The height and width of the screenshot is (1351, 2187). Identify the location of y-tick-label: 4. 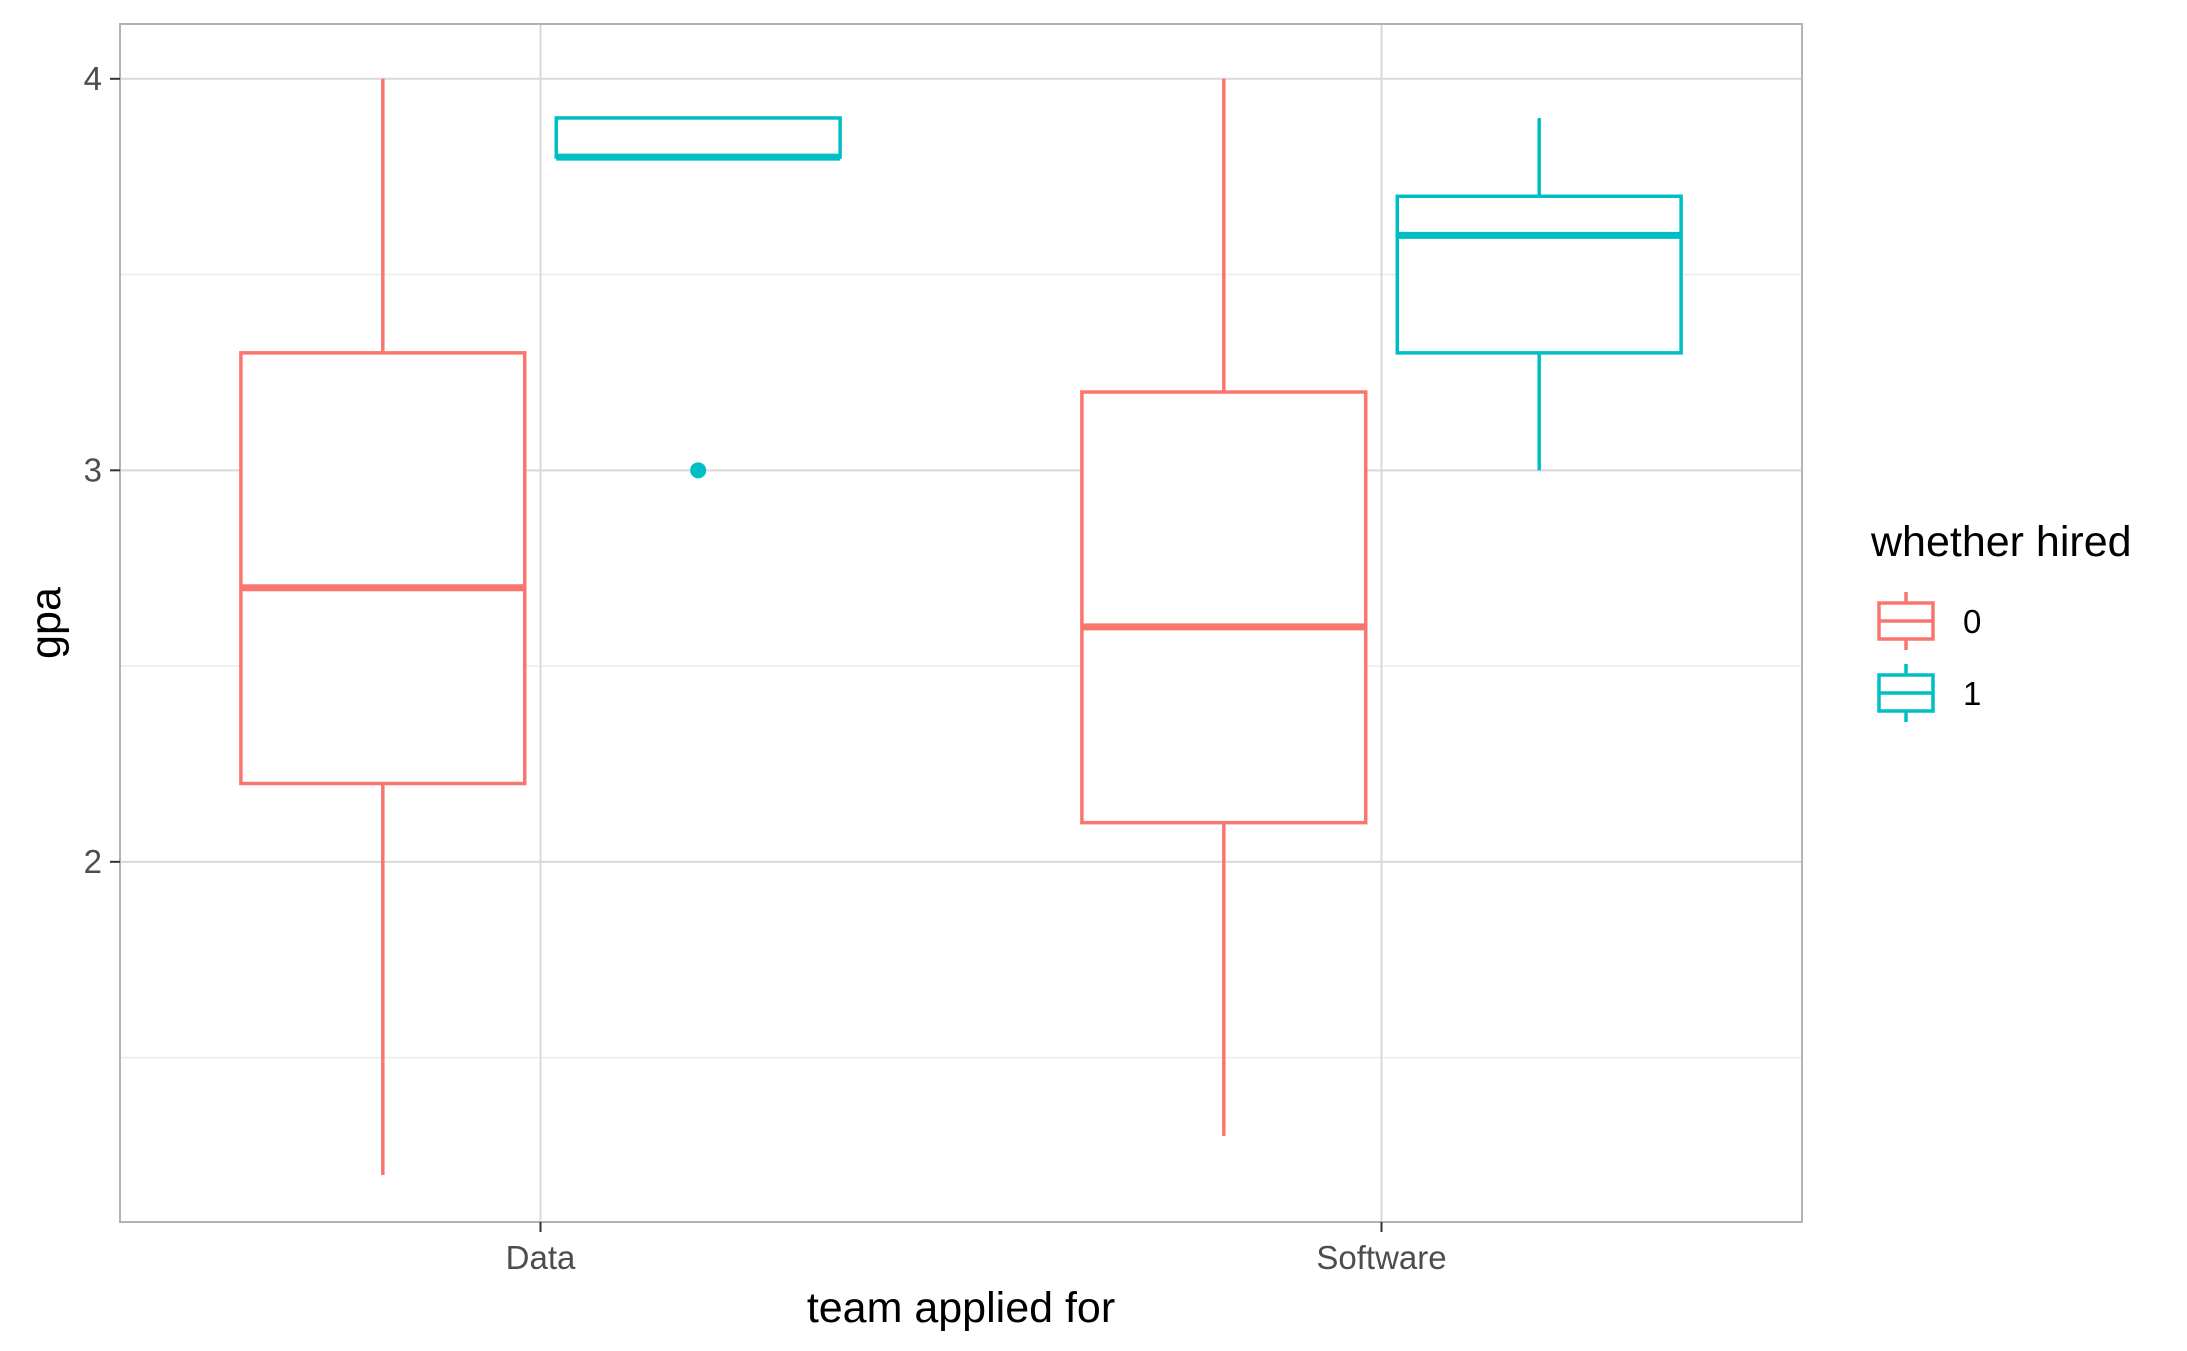
(93, 78).